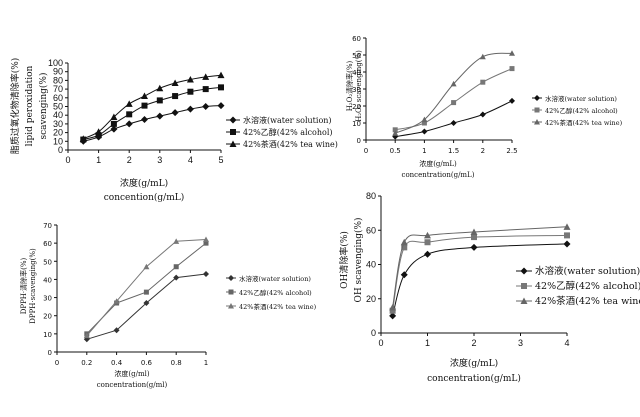 Image resolution: width=640 pixels, height=417 pixels. Describe the element at coordinates (511, 151) in the screenshot. I see `x-tick-label: 2.5` at that location.